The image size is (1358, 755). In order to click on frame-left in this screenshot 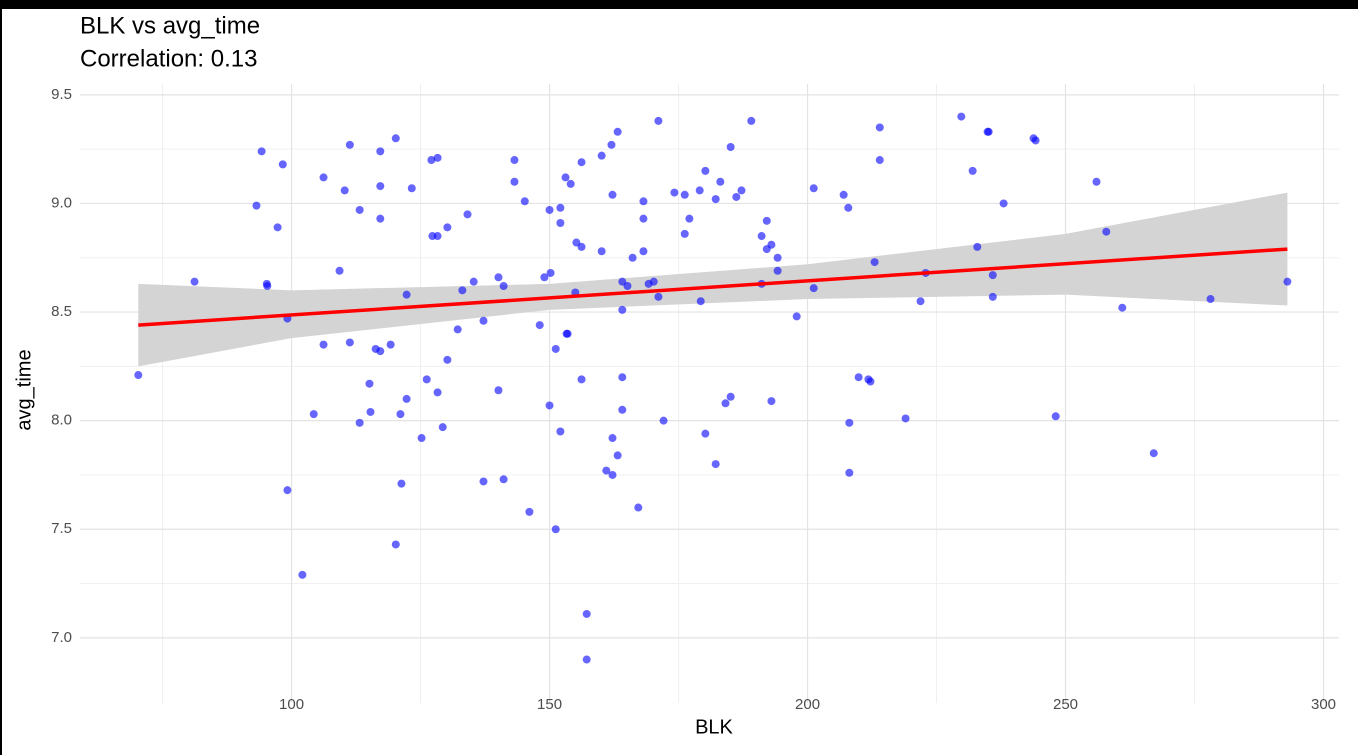, I will do `click(1, 377)`.